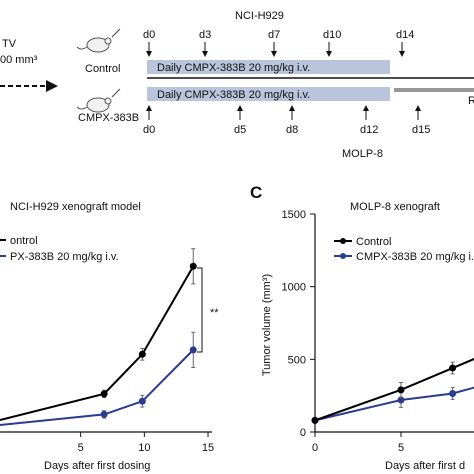 The image size is (474, 474). I want to click on control-group-label: Control, so click(102, 69).